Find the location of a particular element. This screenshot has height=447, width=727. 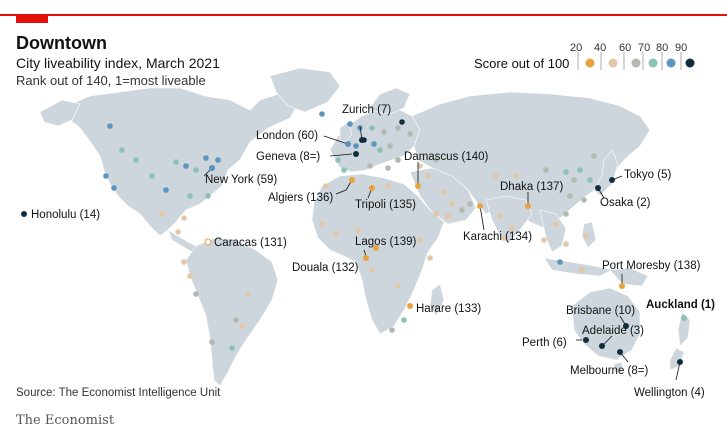

chart-subtitle: City liveability index, March 2021 is located at coordinates (118, 63).